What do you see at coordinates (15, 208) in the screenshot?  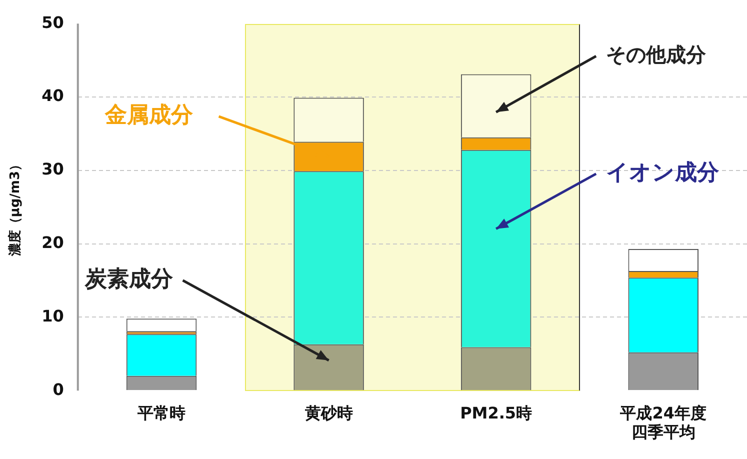 I see `y-axis-title: 濃度（μg/m3）` at bounding box center [15, 208].